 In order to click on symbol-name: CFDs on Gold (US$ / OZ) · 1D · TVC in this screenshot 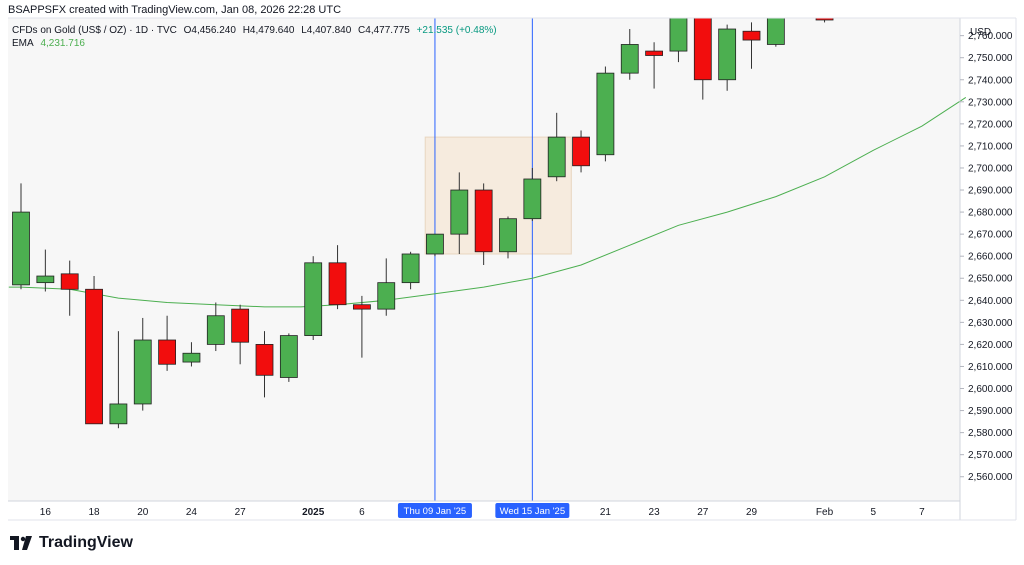, I will do `click(94, 30)`.